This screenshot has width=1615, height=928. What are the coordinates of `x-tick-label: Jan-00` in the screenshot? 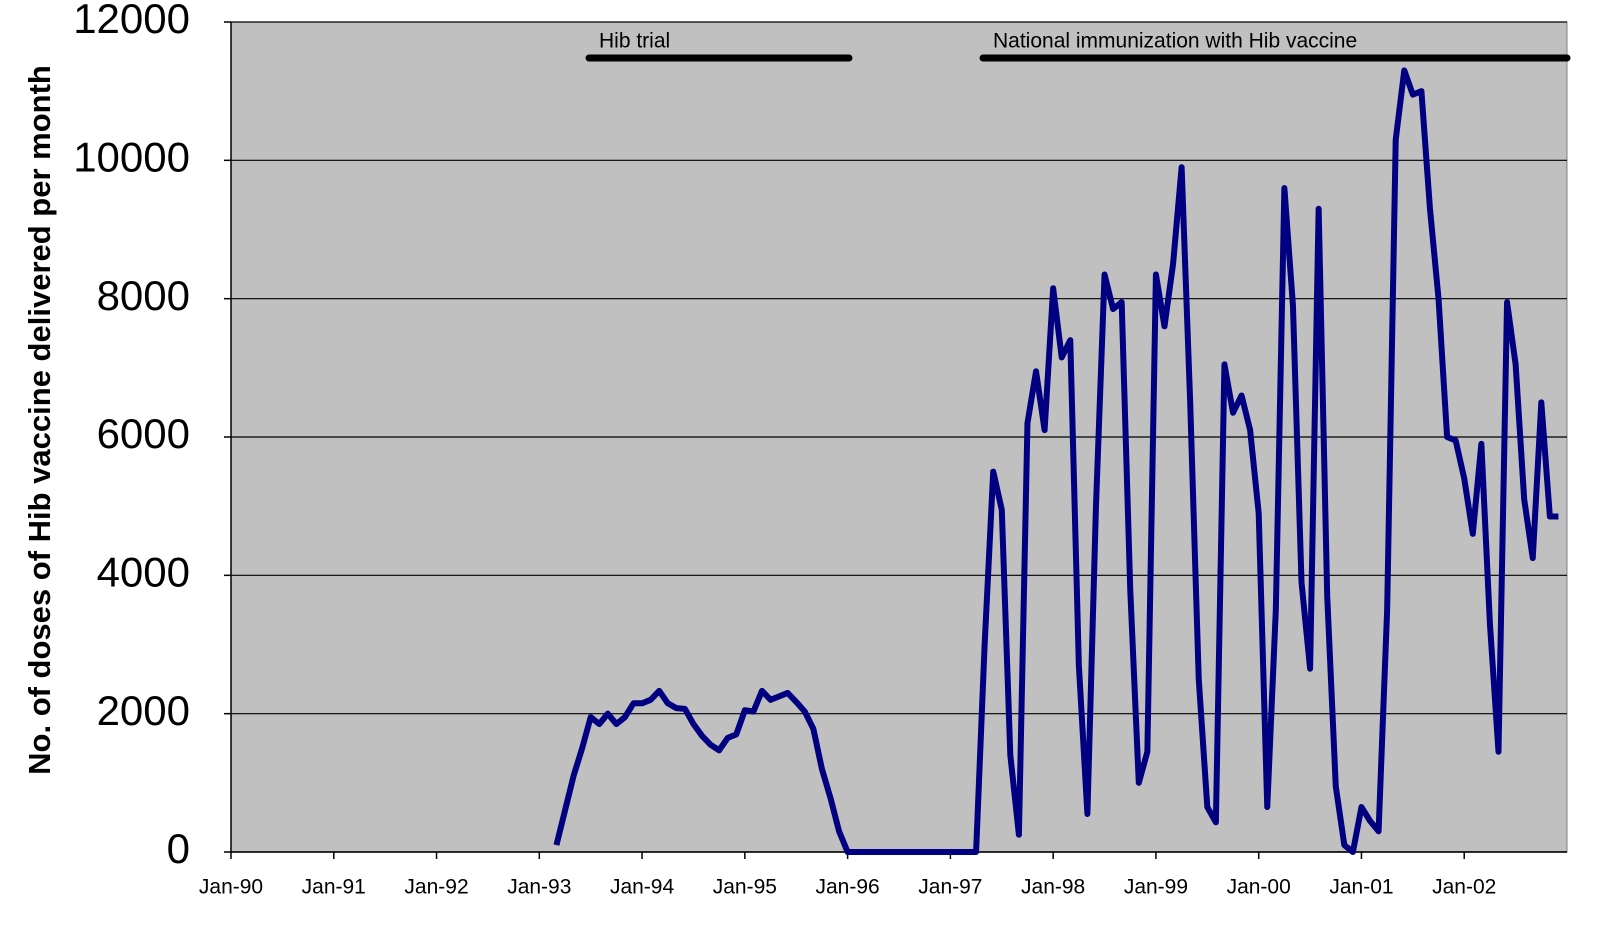 It's located at (1259, 887).